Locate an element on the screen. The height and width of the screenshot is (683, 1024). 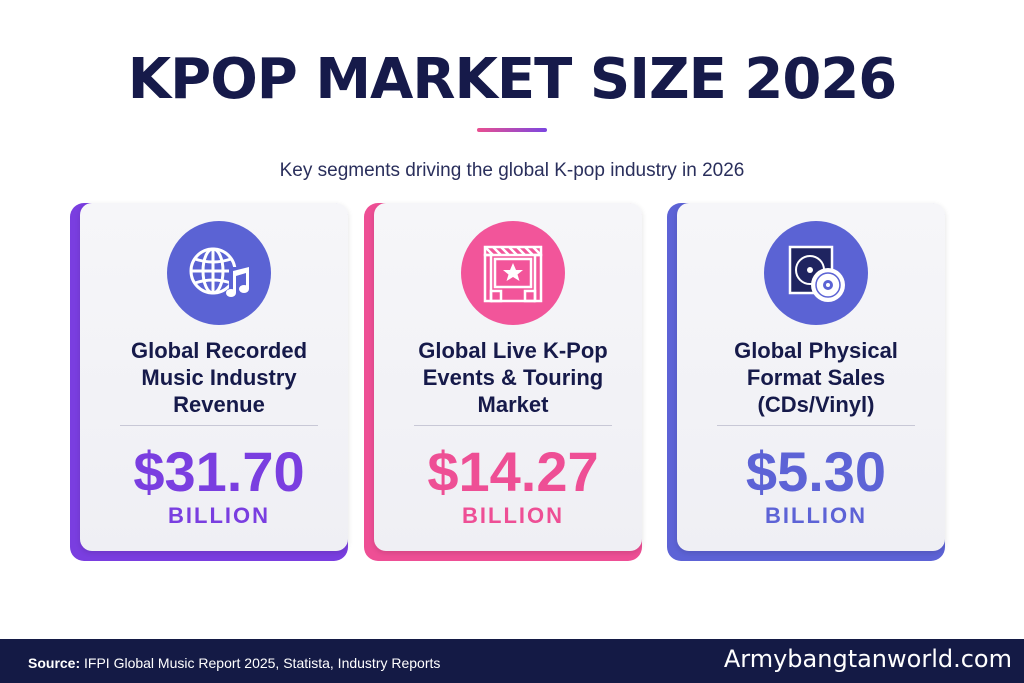
card-value: $5.30 is located at coordinates (816, 471).